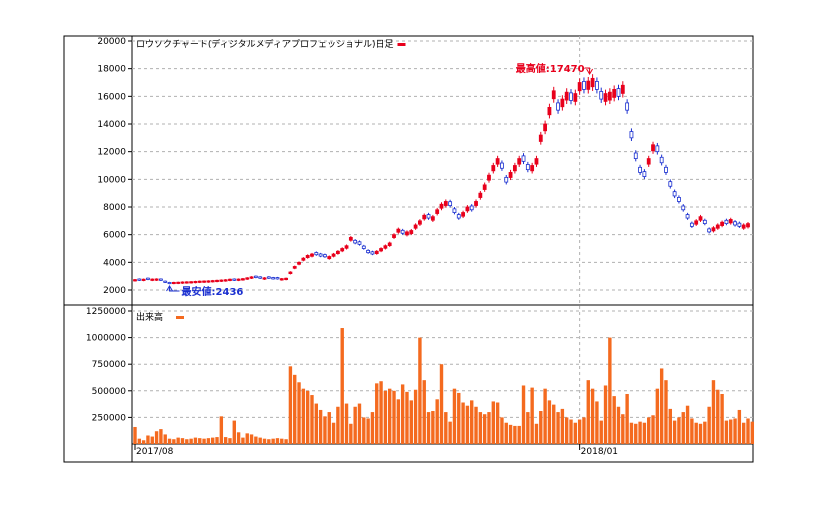  I want to click on price-tick-label: 18000, so click(111, 70).